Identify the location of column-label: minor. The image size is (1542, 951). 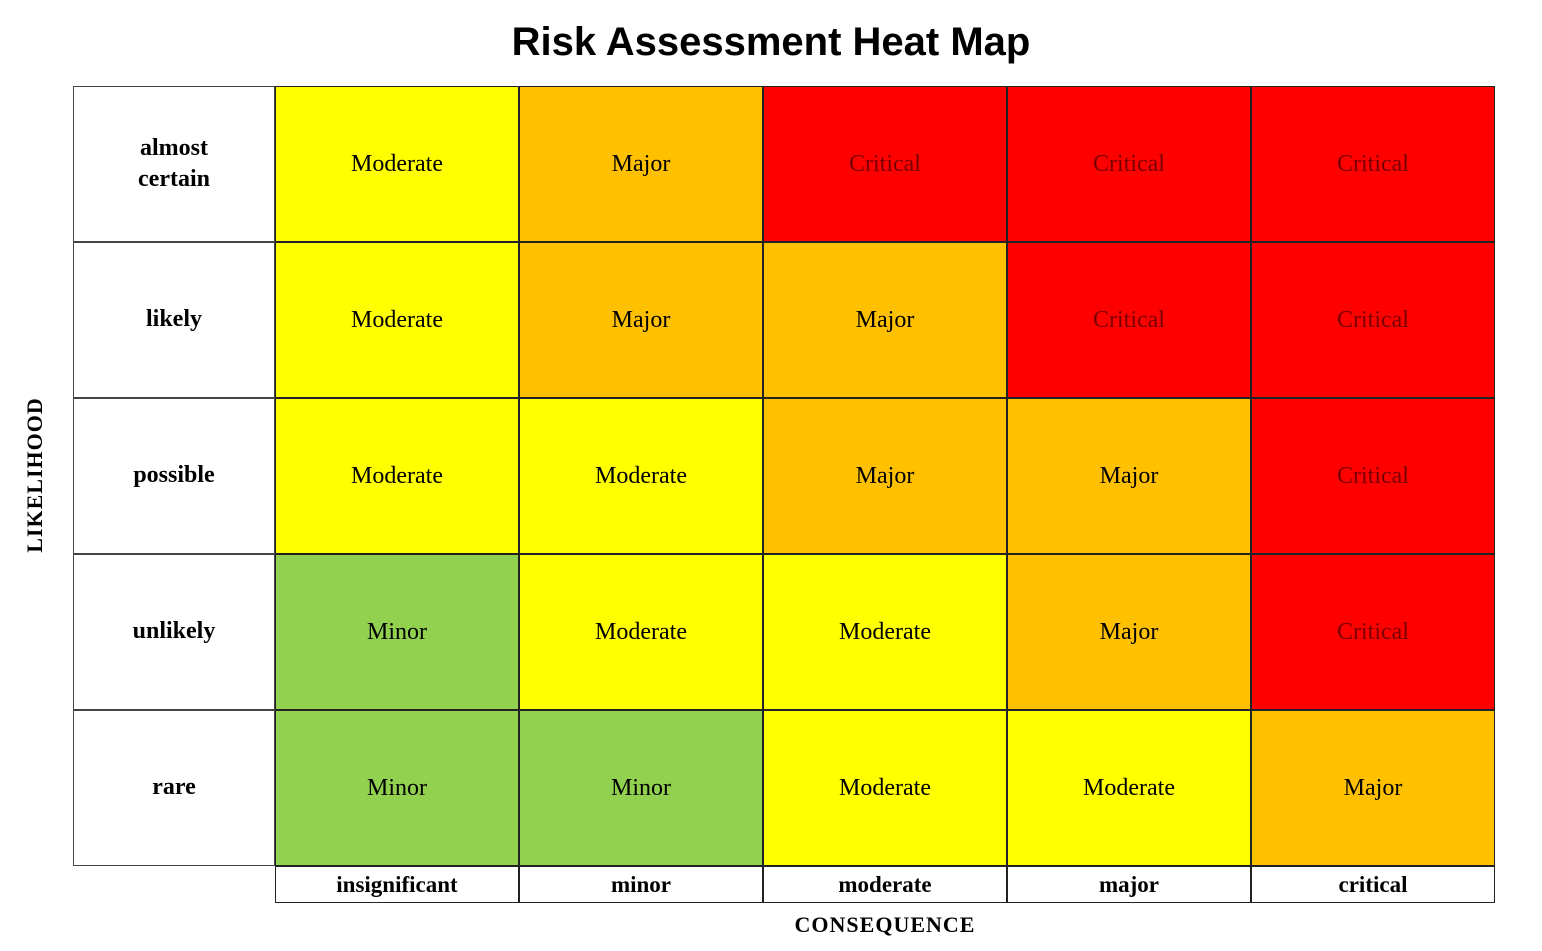
(641, 884).